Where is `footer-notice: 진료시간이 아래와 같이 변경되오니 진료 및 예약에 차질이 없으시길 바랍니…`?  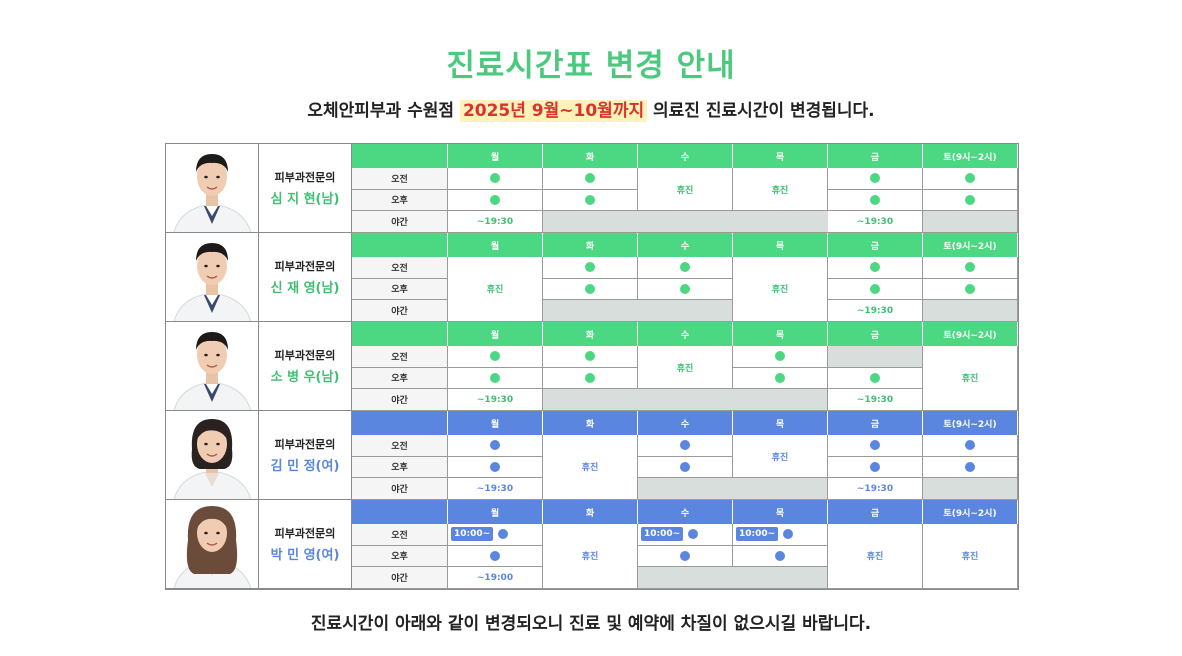
footer-notice: 진료시간이 아래와 같이 변경되오니 진료 및 예약에 차질이 없으시길 바랍니… is located at coordinates (591, 624).